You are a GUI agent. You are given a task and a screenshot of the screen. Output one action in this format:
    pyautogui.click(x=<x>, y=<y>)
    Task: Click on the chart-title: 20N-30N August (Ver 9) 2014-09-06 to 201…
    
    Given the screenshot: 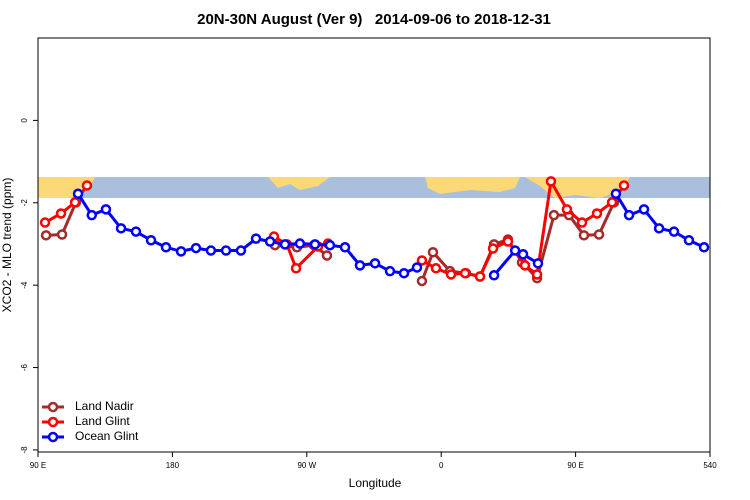 What is the action you would take?
    pyautogui.click(x=374, y=19)
    